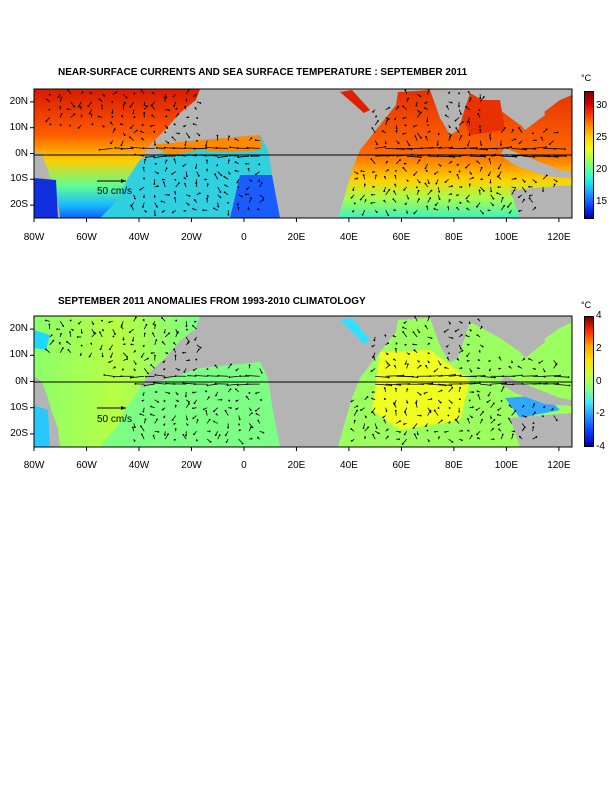 Image resolution: width=612 pixels, height=792 pixels. I want to click on panel-1-bay-bengal, so click(480, 117).